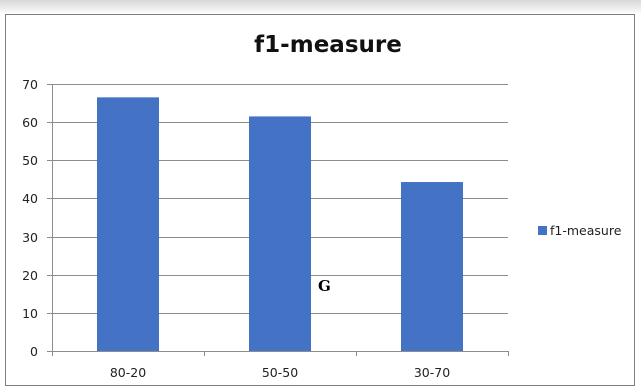 The image size is (641, 389). I want to click on x-tick-label: 80-20, so click(128, 372).